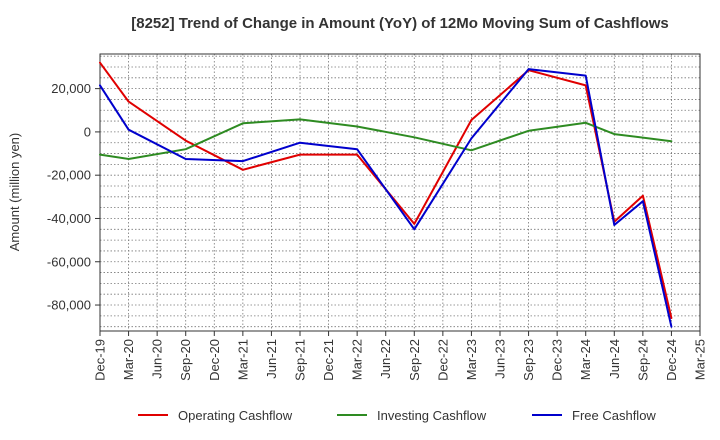 Image resolution: width=720 pixels, height=440 pixels. Describe the element at coordinates (471, 359) in the screenshot. I see `x-tick-label: Mar-23` at that location.